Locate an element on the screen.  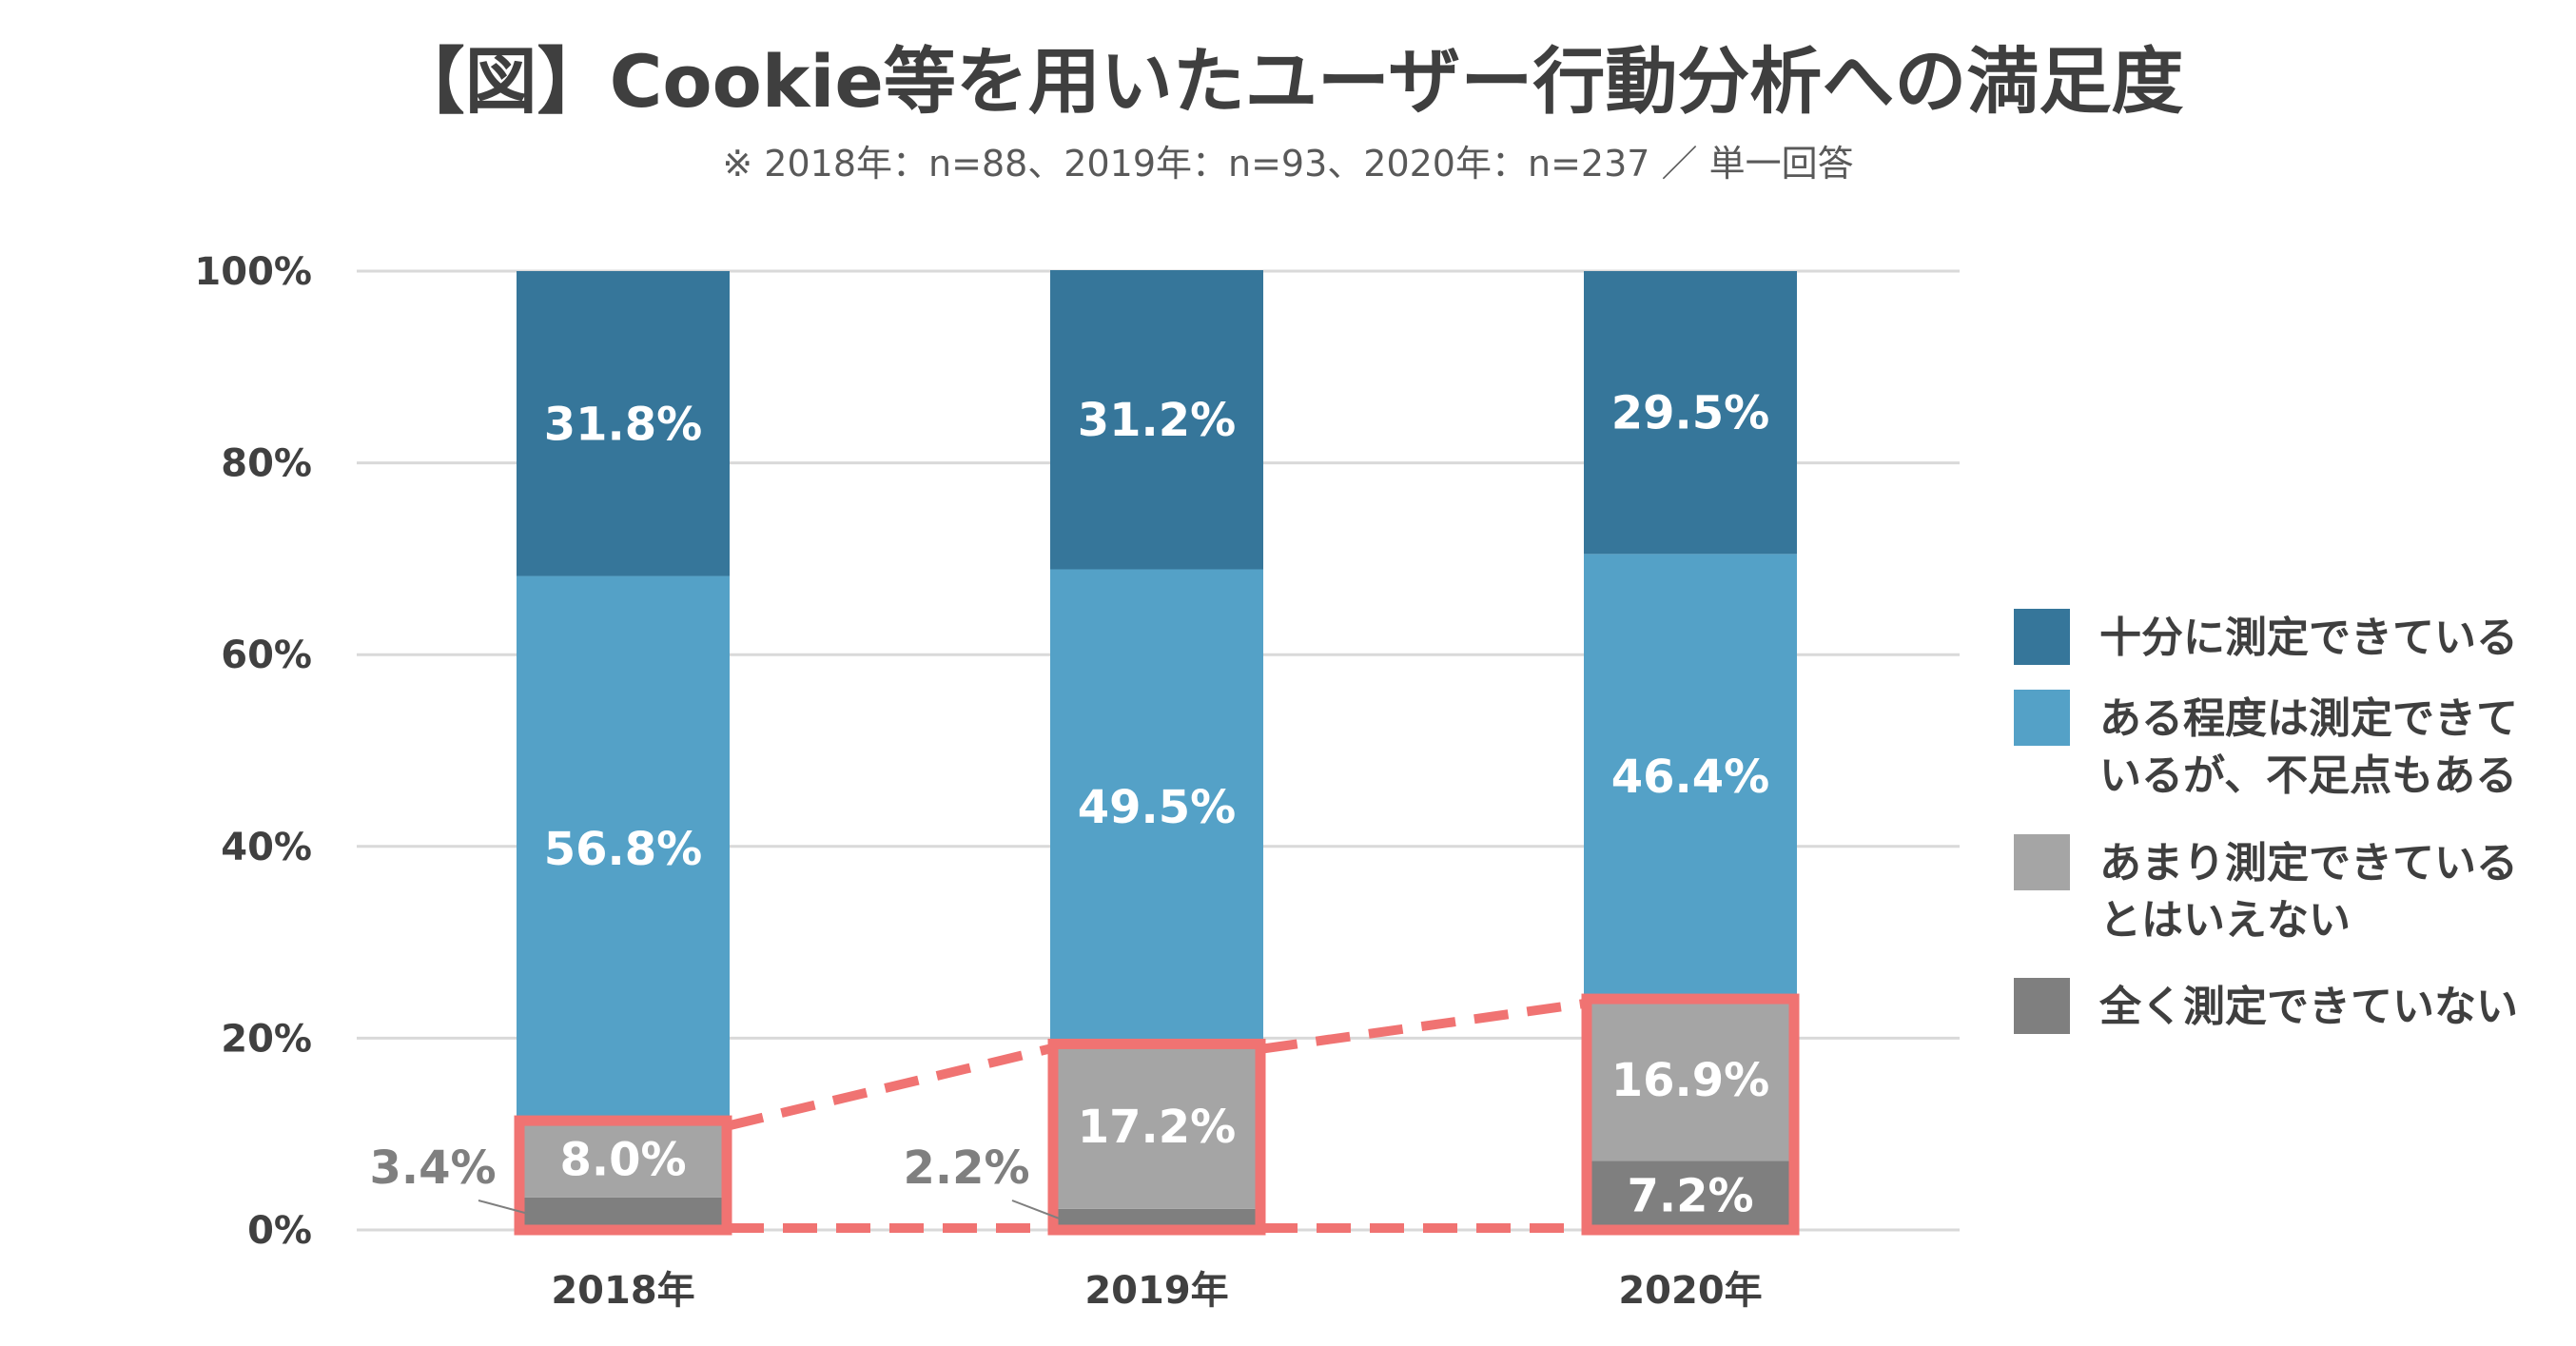
data-label-2018-s3: 31.8% is located at coordinates (624, 425).